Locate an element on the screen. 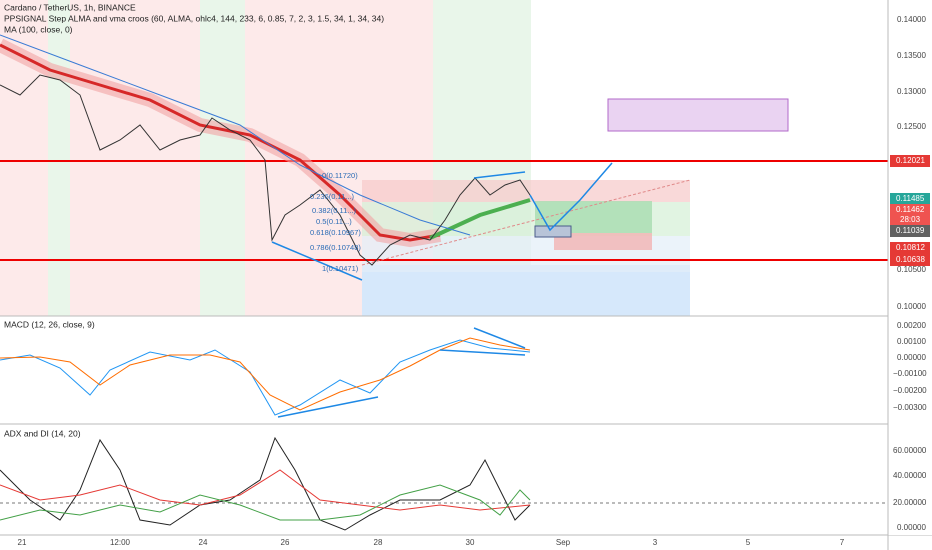 Image resolution: width=932 pixels, height=550 pixels. target-zone is located at coordinates (698, 115).